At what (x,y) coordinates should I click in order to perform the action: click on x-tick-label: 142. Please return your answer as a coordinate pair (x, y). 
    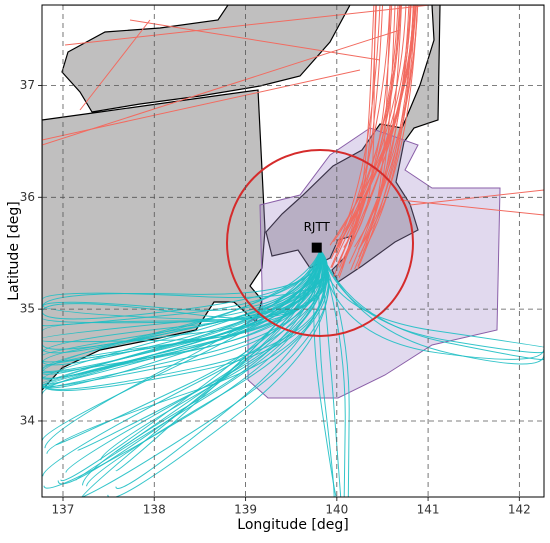
    Looking at the image, I should click on (519, 510).